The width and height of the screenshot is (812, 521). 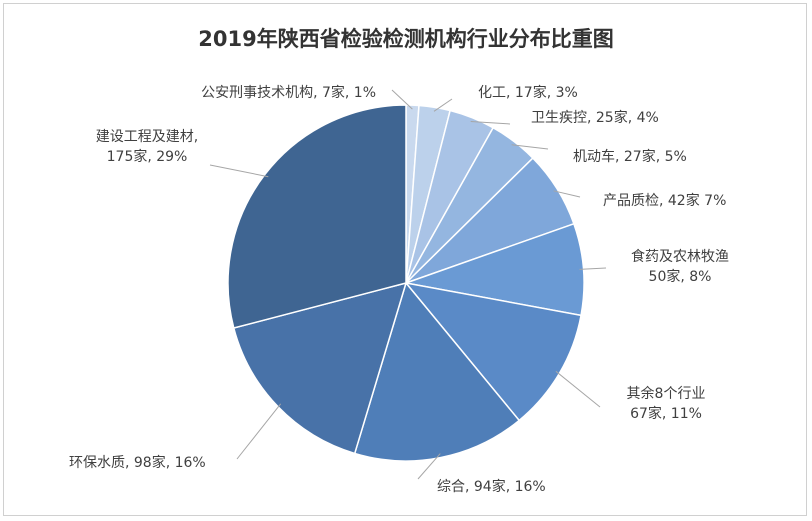 I want to click on slice-label-2: 卫生疾控, 25家, 4%, so click(x=595, y=117).